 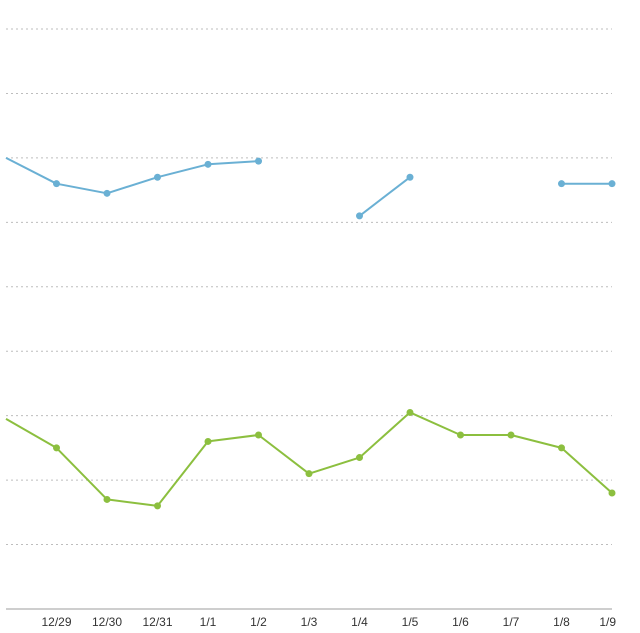 I want to click on x-tick-label: 1/5, so click(x=410, y=622).